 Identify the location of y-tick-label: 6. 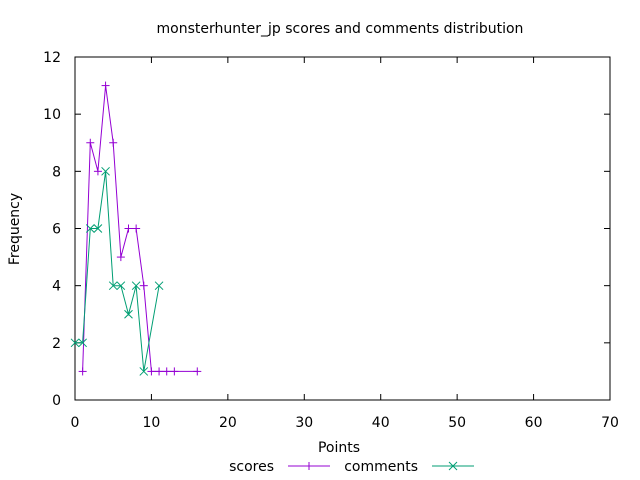
(56, 230).